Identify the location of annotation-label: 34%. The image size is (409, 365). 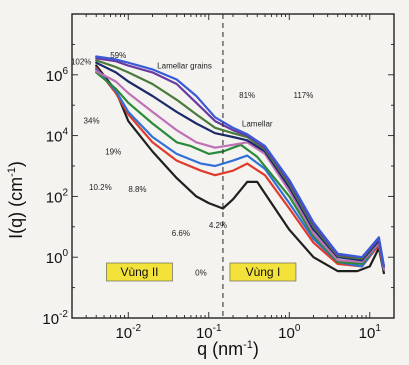
(92, 121).